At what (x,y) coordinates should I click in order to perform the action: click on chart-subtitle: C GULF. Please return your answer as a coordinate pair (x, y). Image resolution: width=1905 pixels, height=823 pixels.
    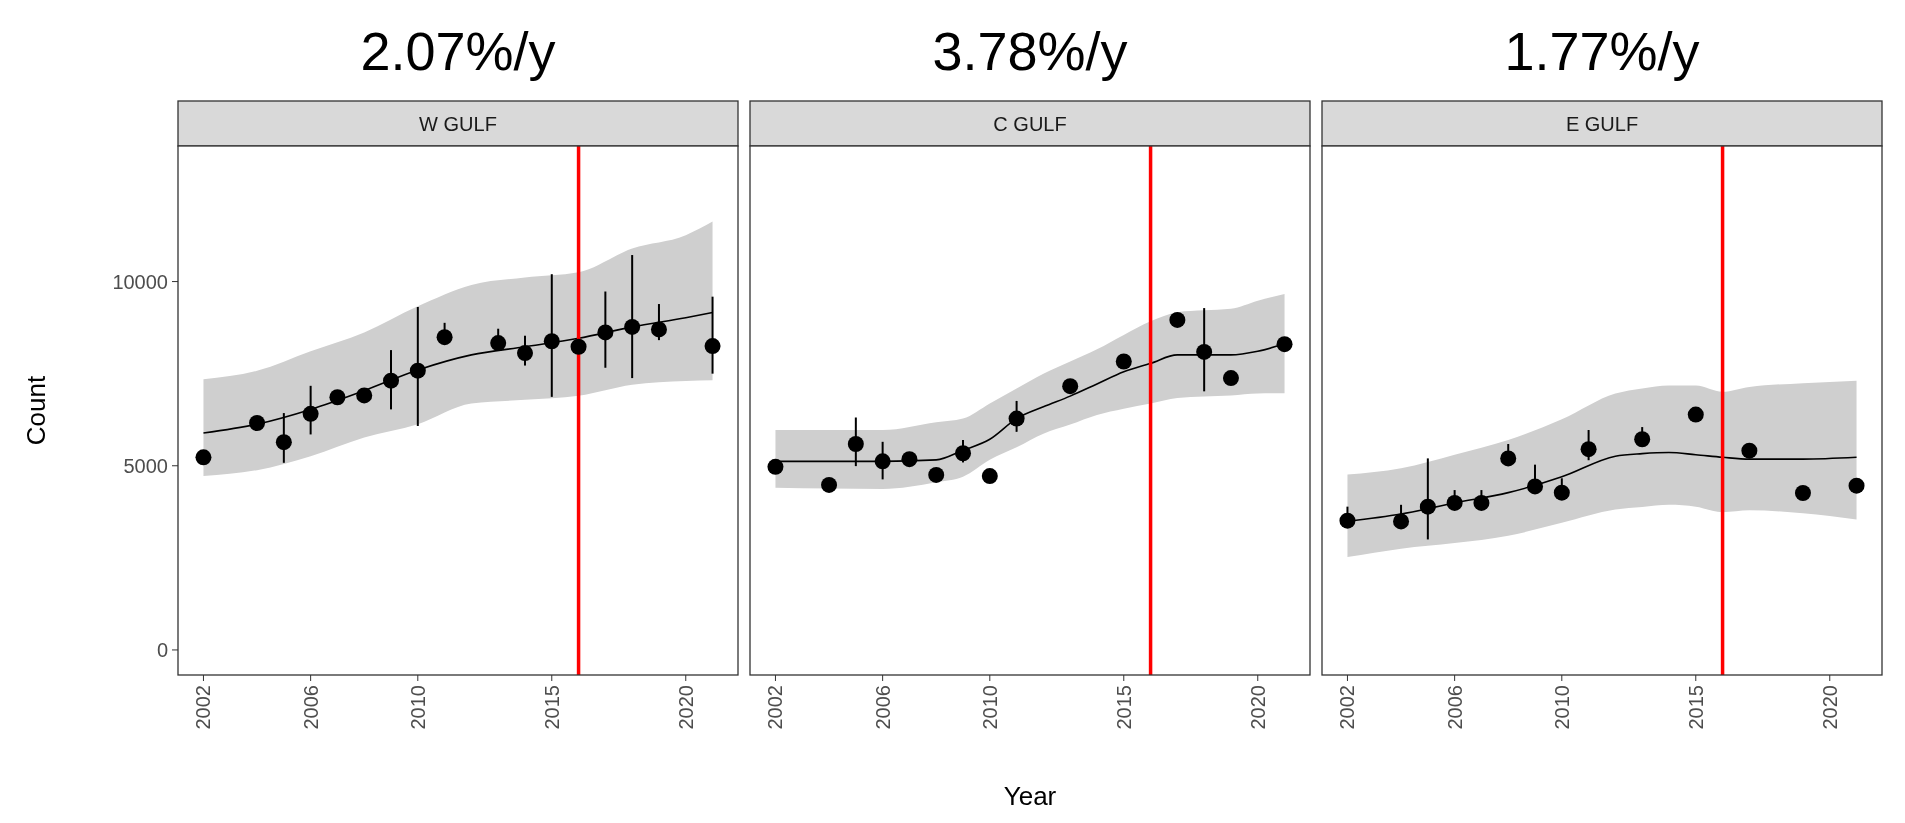
    Looking at the image, I should click on (1030, 123).